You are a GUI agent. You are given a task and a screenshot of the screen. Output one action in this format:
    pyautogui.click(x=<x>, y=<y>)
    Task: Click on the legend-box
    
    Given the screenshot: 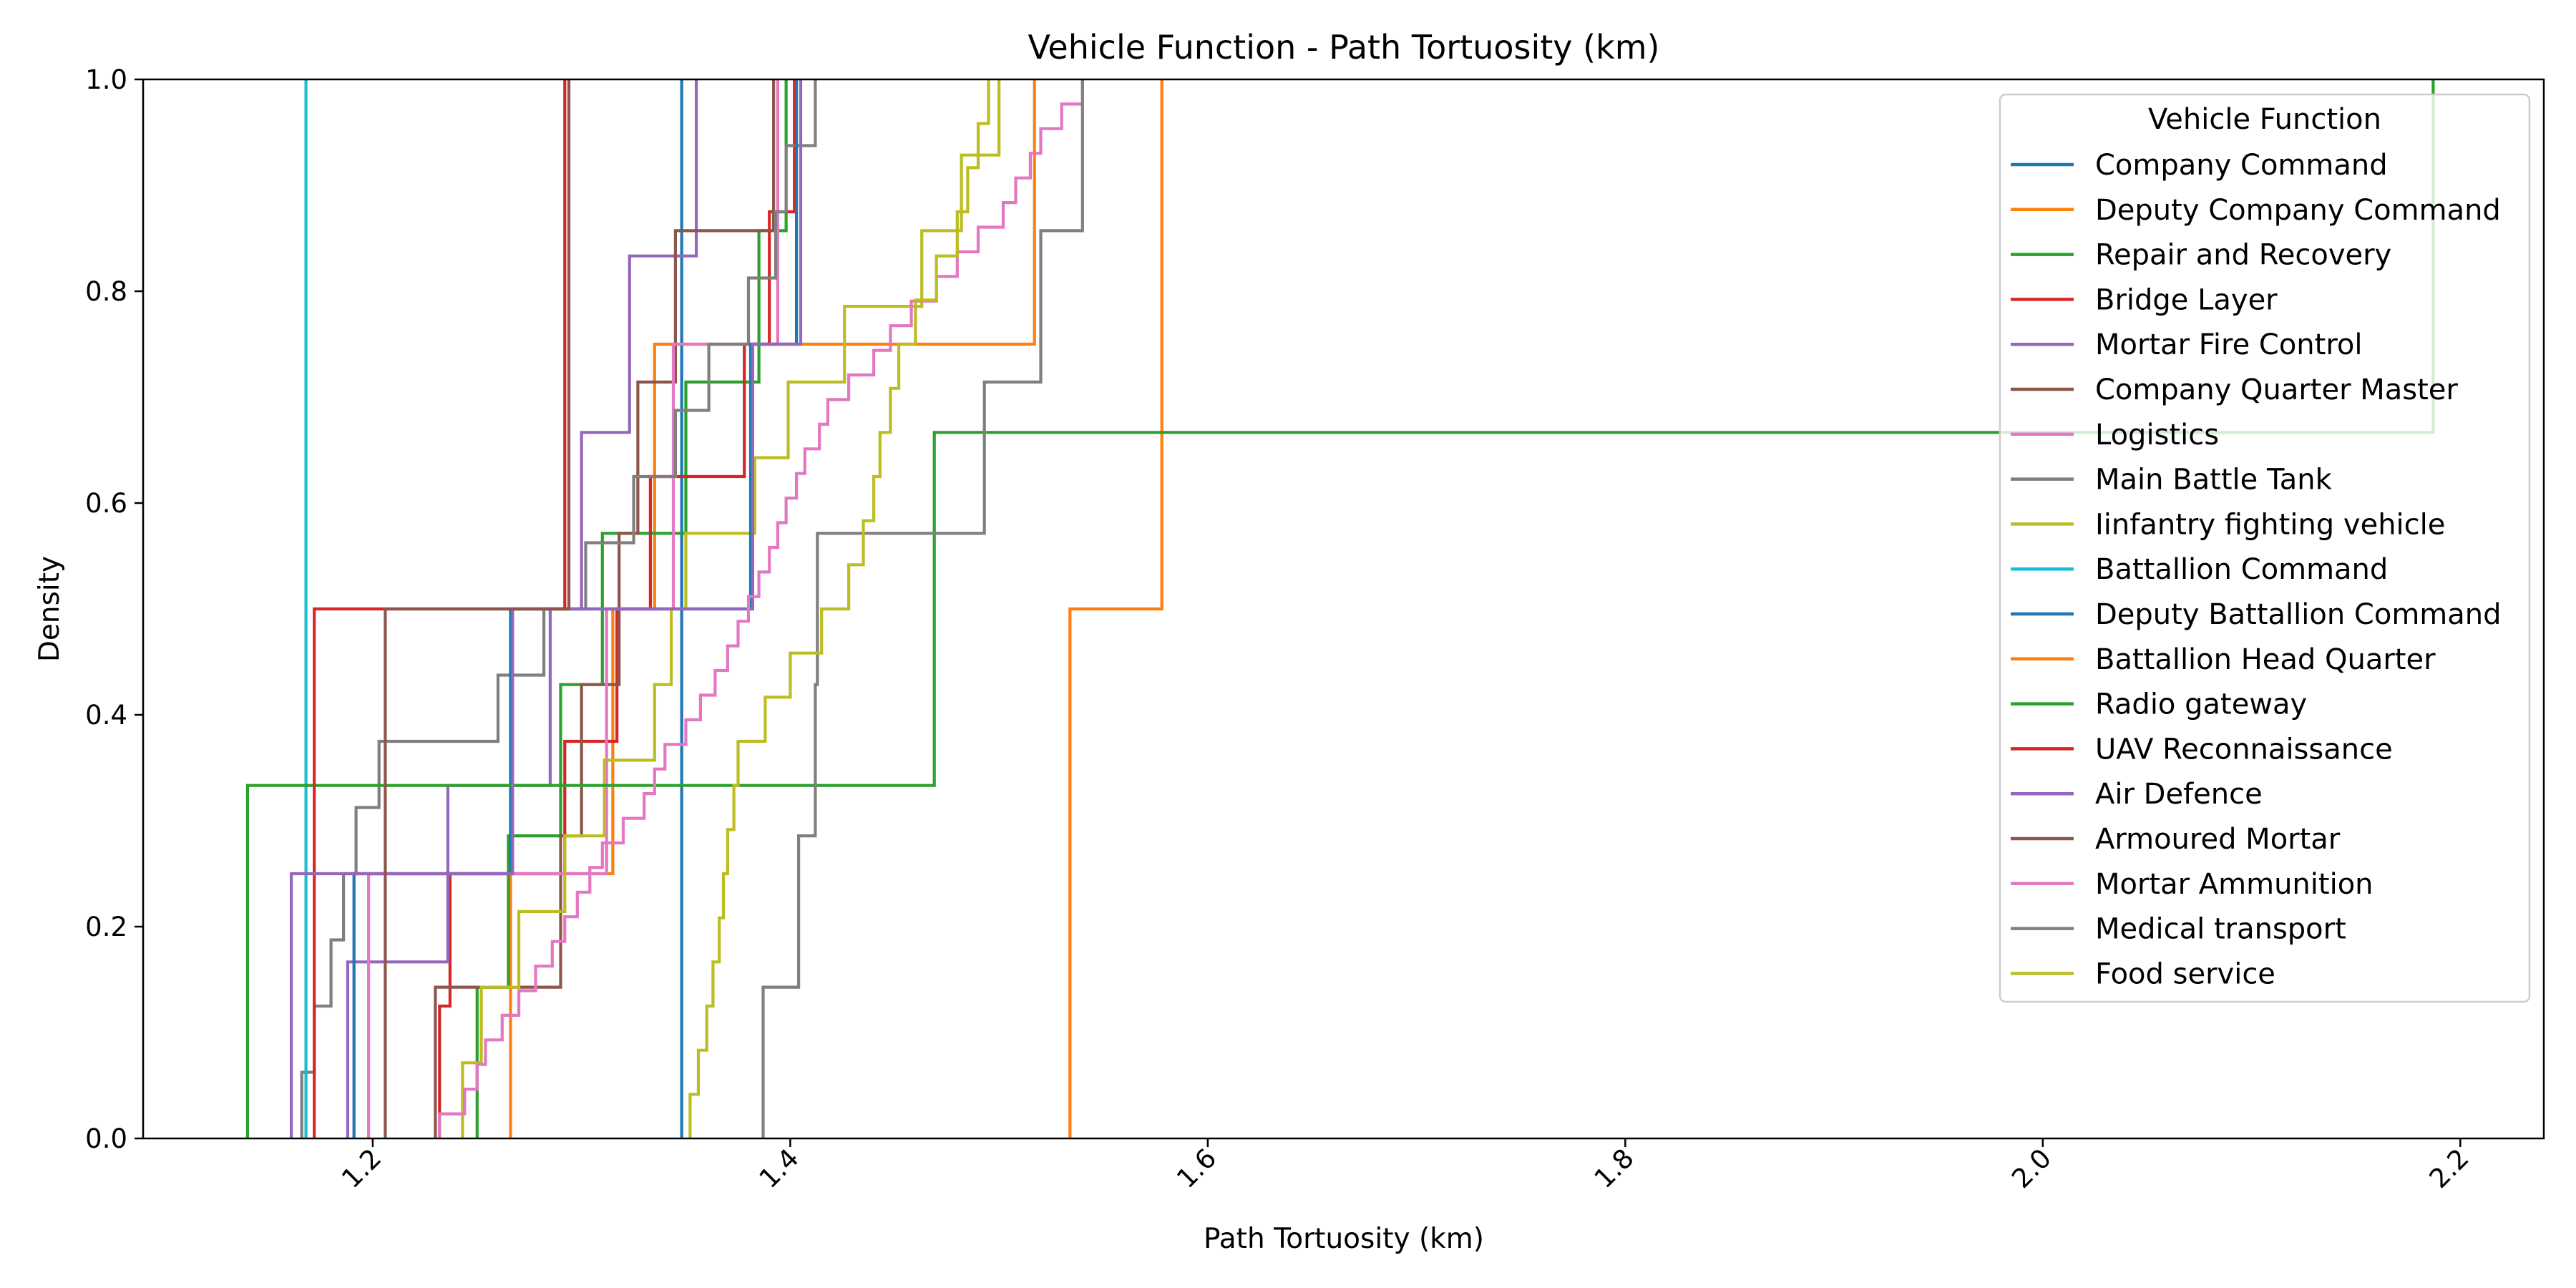 What is the action you would take?
    pyautogui.click(x=2265, y=548)
    